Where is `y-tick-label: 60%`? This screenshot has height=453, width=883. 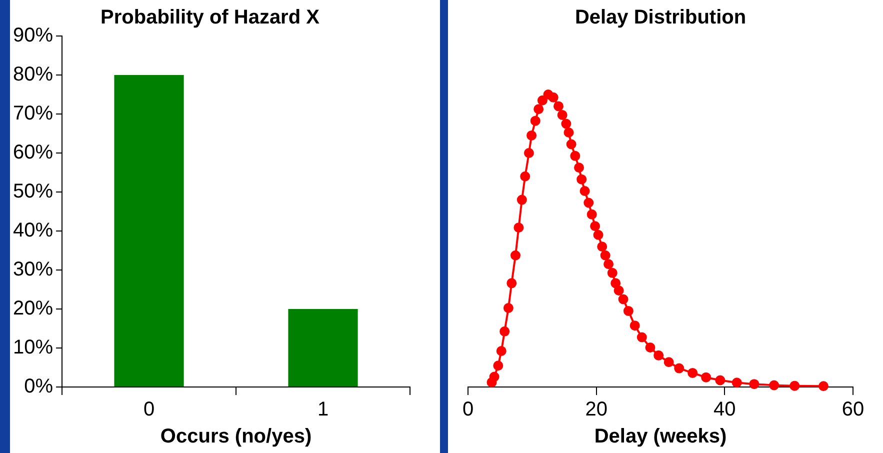
y-tick-label: 60% is located at coordinates (33, 153).